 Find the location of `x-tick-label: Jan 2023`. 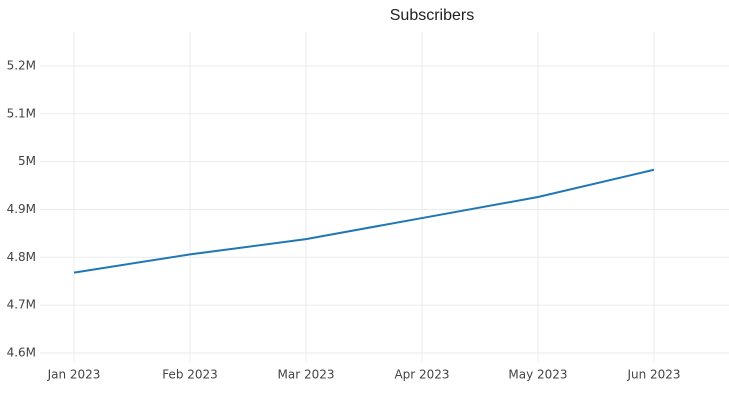

x-tick-label: Jan 2023 is located at coordinates (74, 375).